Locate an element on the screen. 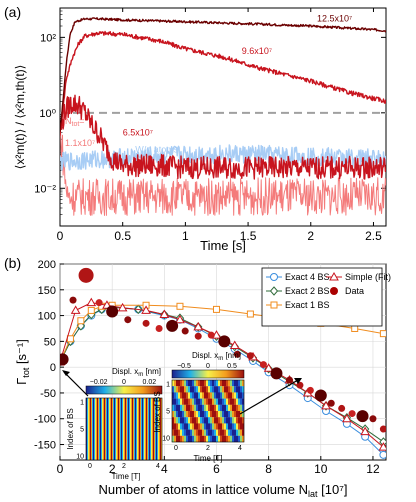 Image resolution: width=416 pixels, height=502 pixels. legend-entry: Simple (Fit) is located at coordinates (368, 277).